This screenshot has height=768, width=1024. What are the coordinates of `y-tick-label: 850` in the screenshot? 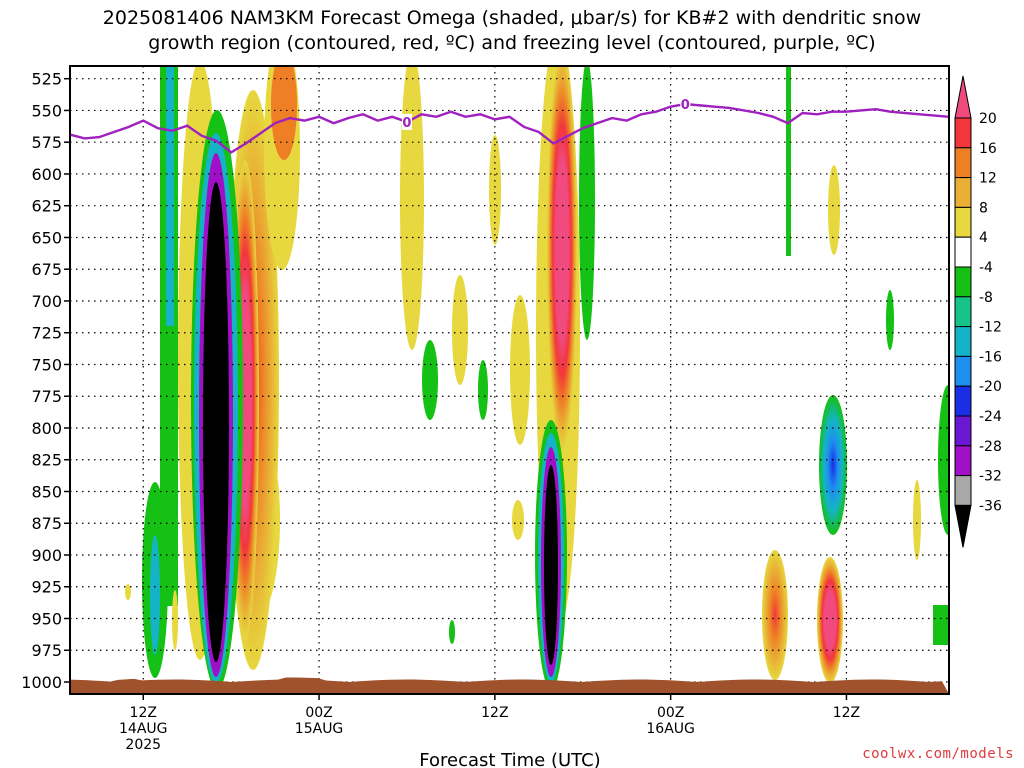 It's located at (46, 491).